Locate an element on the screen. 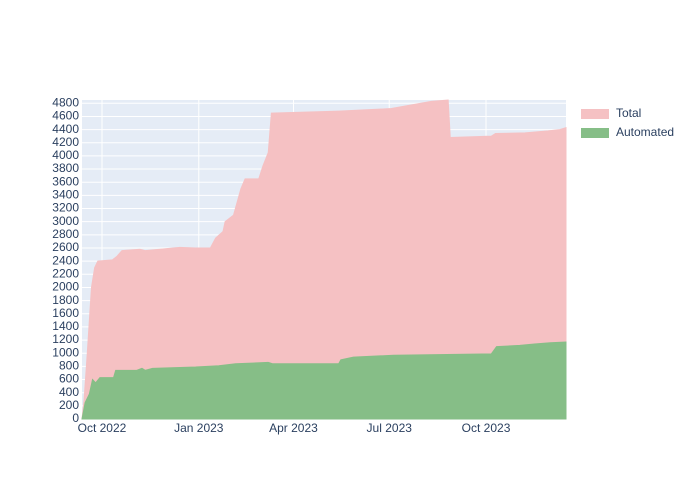 This screenshot has width=700, height=500. legend-label: Total is located at coordinates (628, 113).